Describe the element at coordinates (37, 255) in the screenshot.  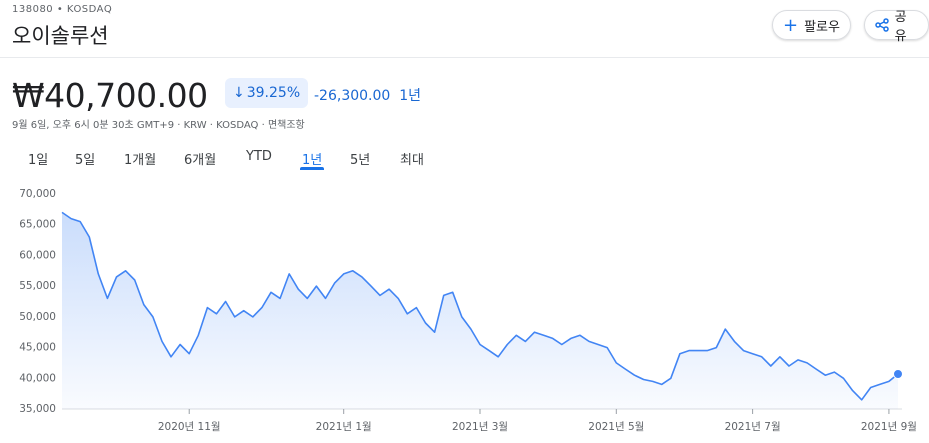
I see `y-tick-label: 60,000` at that location.